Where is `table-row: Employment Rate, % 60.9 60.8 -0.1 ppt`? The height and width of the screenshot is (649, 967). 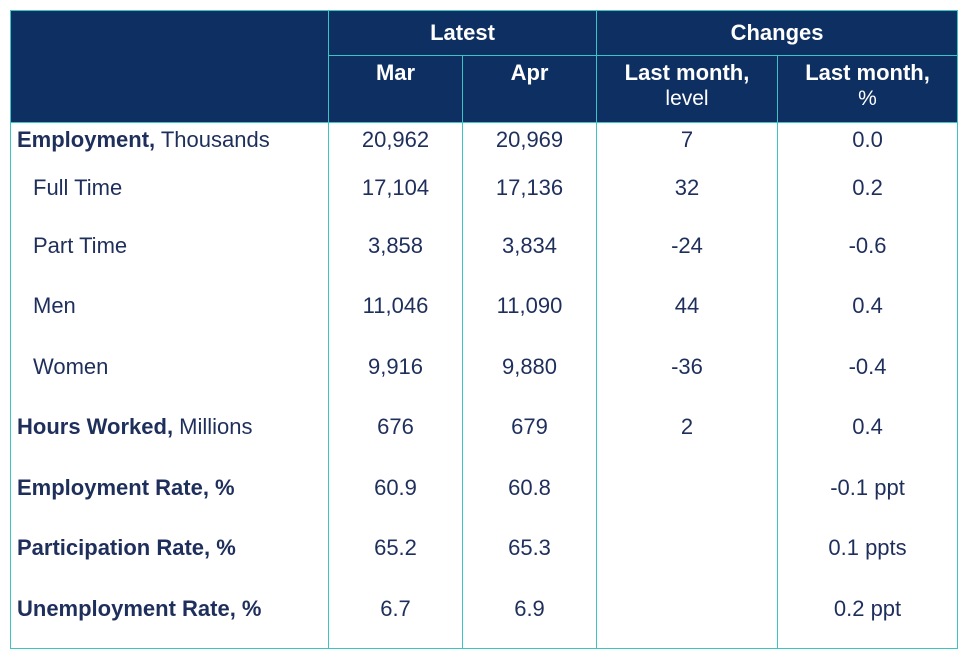 table-row: Employment Rate, % 60.9 60.8 -0.1 ppt is located at coordinates (484, 496).